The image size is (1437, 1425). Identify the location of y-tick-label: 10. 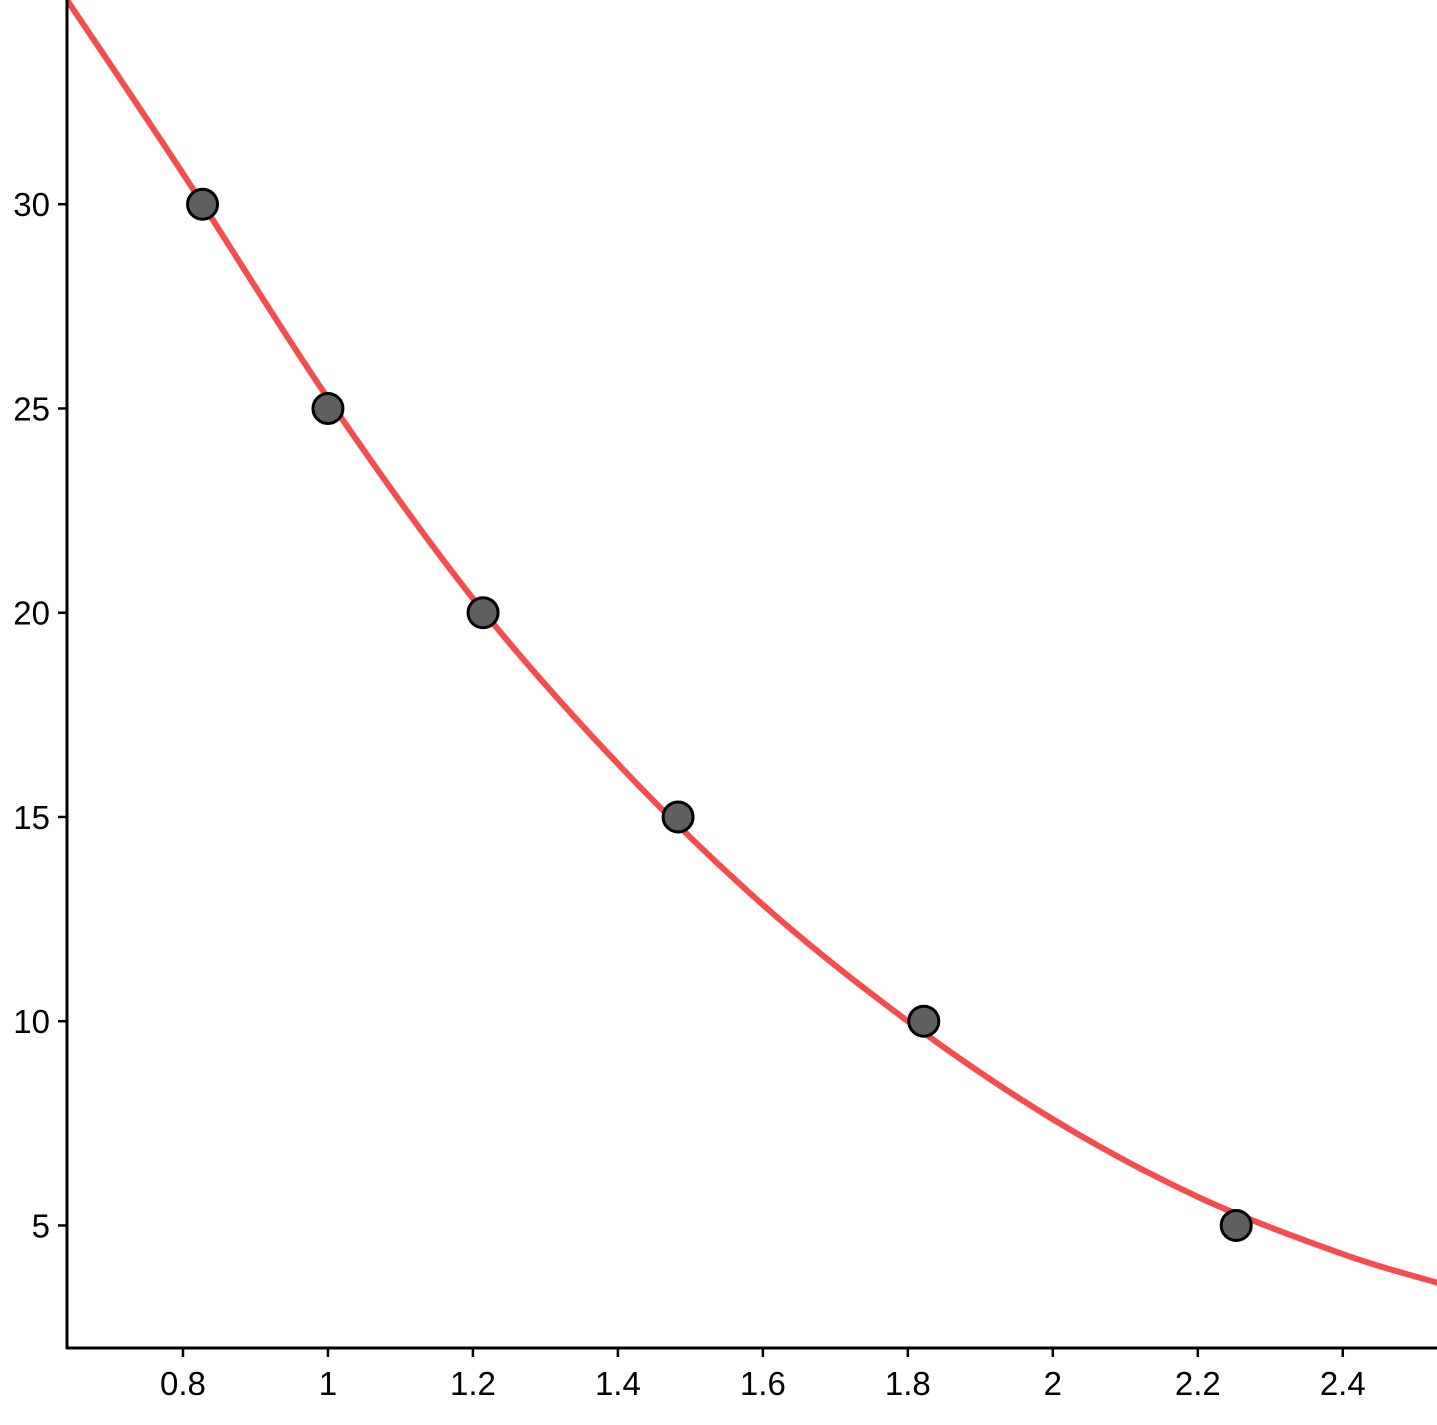
(31, 1021).